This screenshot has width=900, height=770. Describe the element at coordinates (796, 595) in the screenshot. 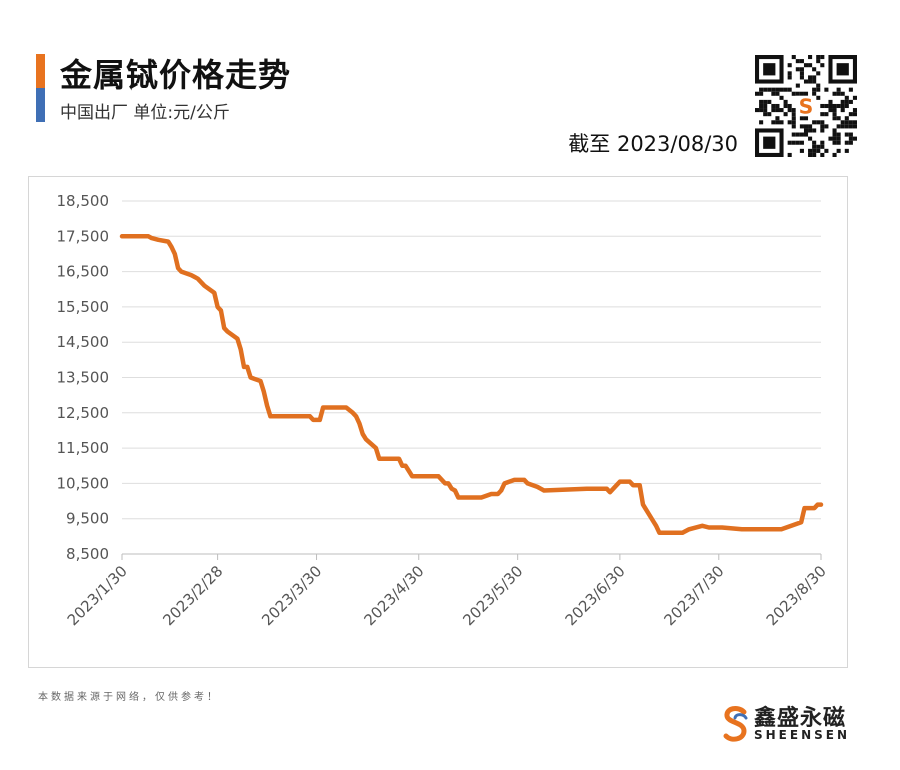

I see `x-tick-label: 2023/8/30` at that location.